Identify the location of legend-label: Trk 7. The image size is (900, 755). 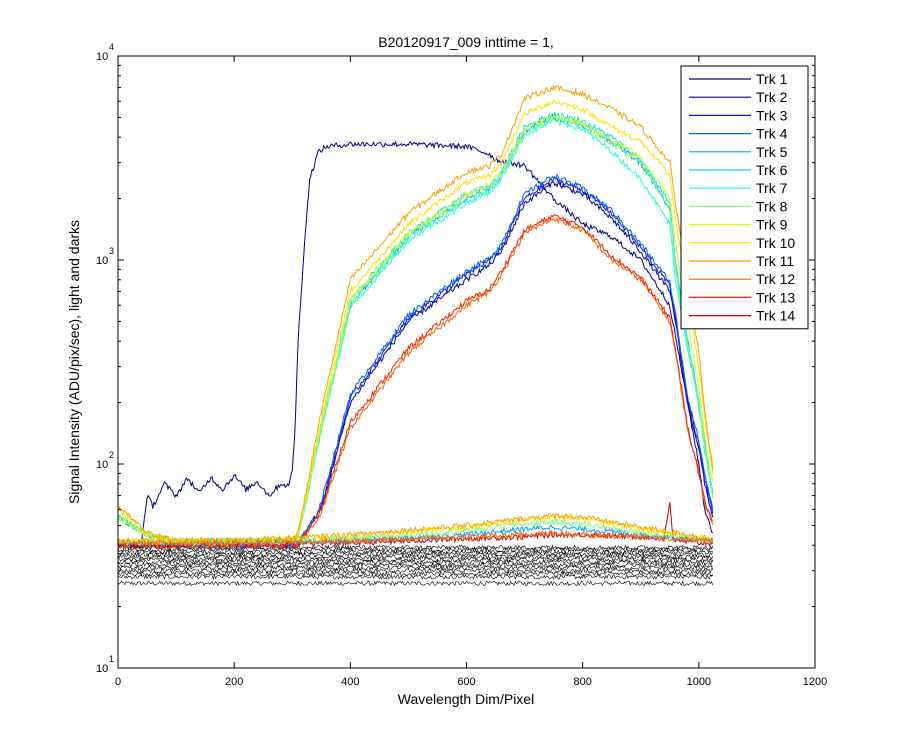
(772, 188).